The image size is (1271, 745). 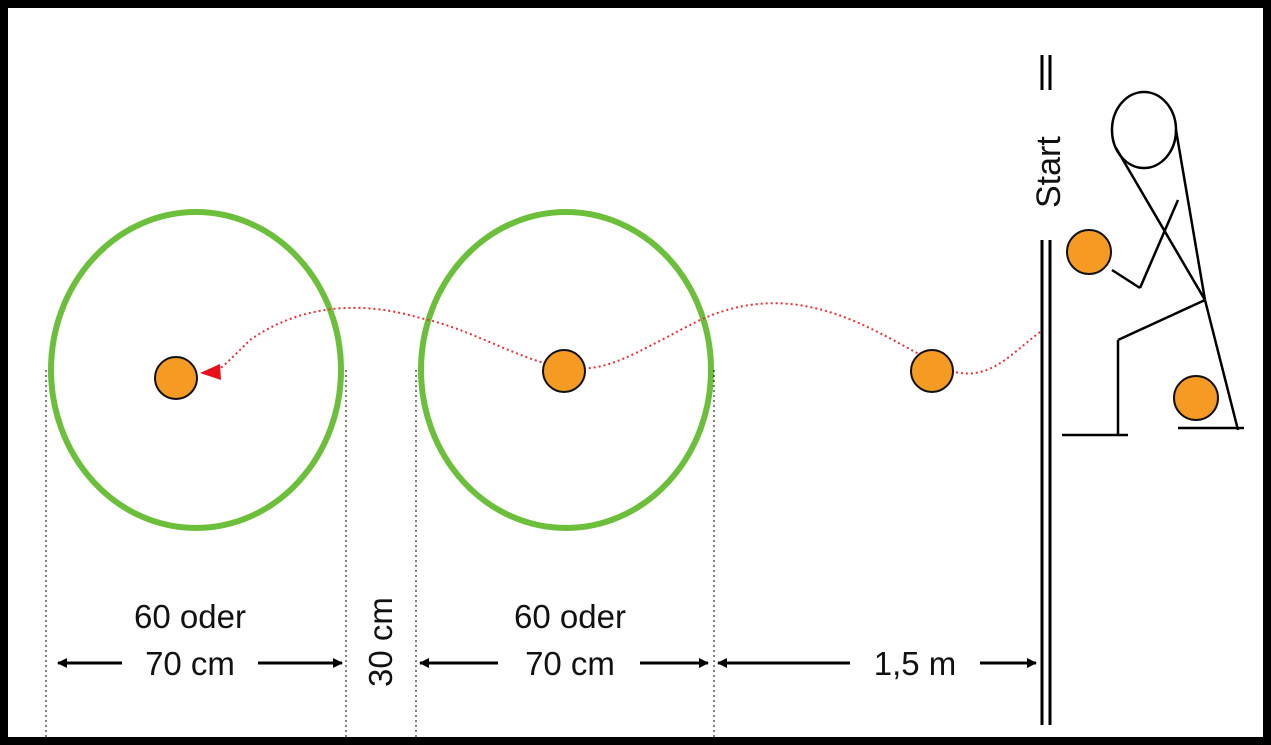 I want to click on hoop-left, so click(x=196, y=370).